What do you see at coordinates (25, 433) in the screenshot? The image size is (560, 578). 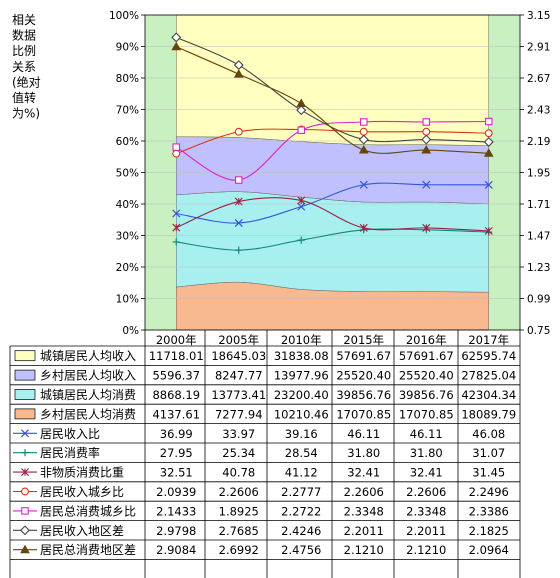 I see `legend-marker-居民收入比-glyph` at bounding box center [25, 433].